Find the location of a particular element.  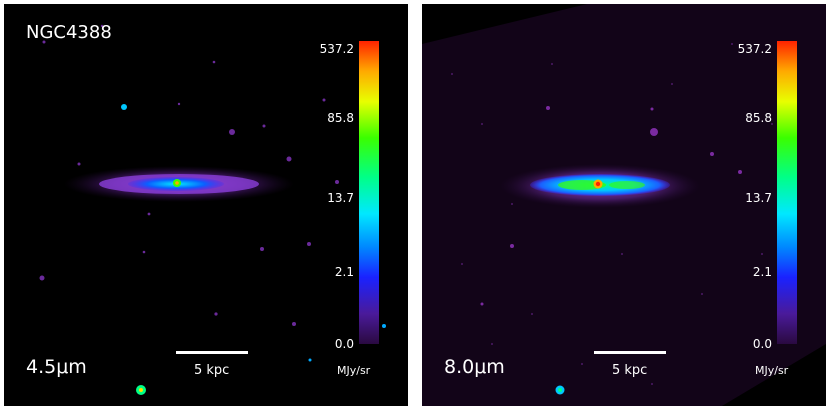

wavelength-label: 4.5μm is located at coordinates (56, 367).